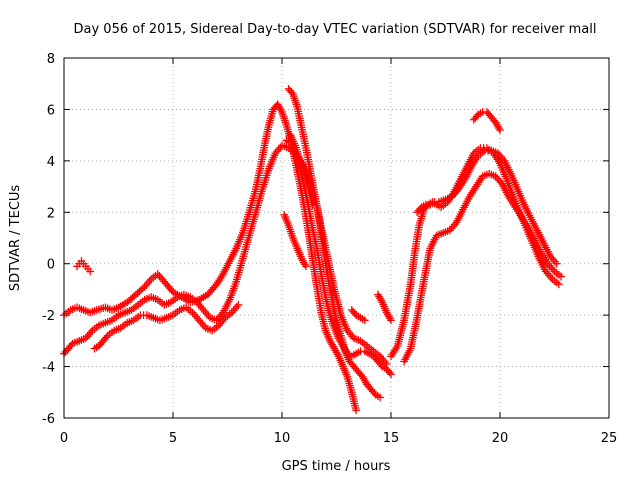 The width and height of the screenshot is (640, 480). I want to click on y-tick-label: 0, so click(51, 265).